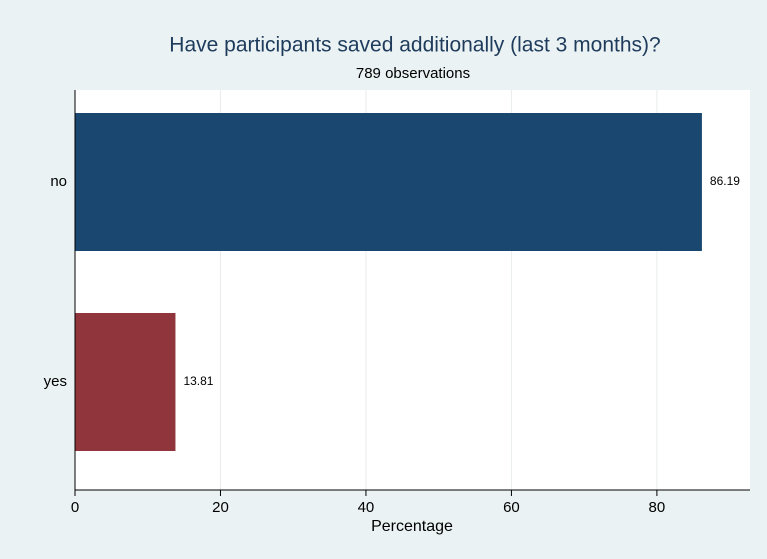  Describe the element at coordinates (220, 507) in the screenshot. I see `x-tick-label: 20` at that location.